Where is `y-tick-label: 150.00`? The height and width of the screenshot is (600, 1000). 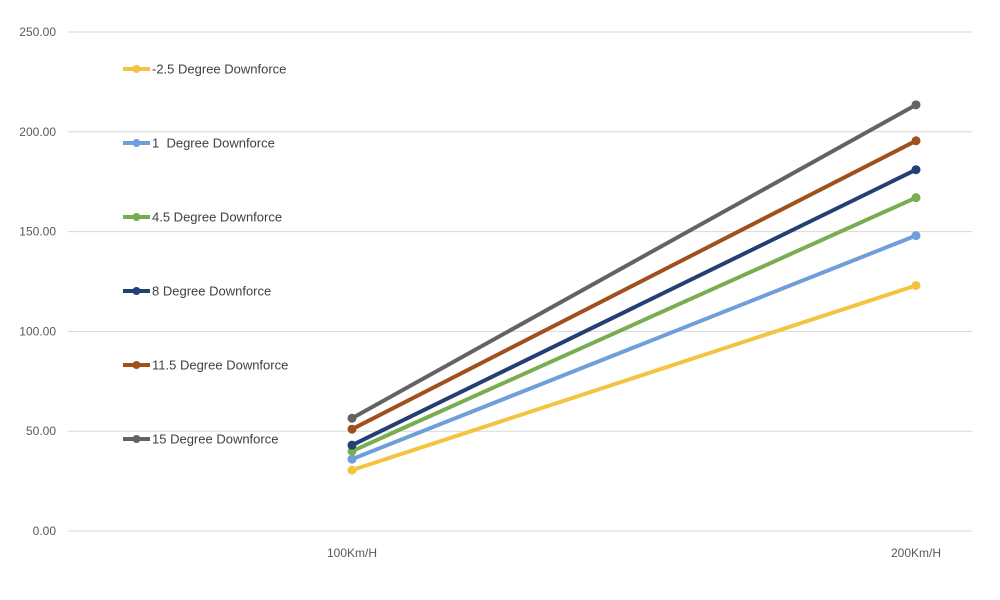 y-tick-label: 150.00 is located at coordinates (37, 232).